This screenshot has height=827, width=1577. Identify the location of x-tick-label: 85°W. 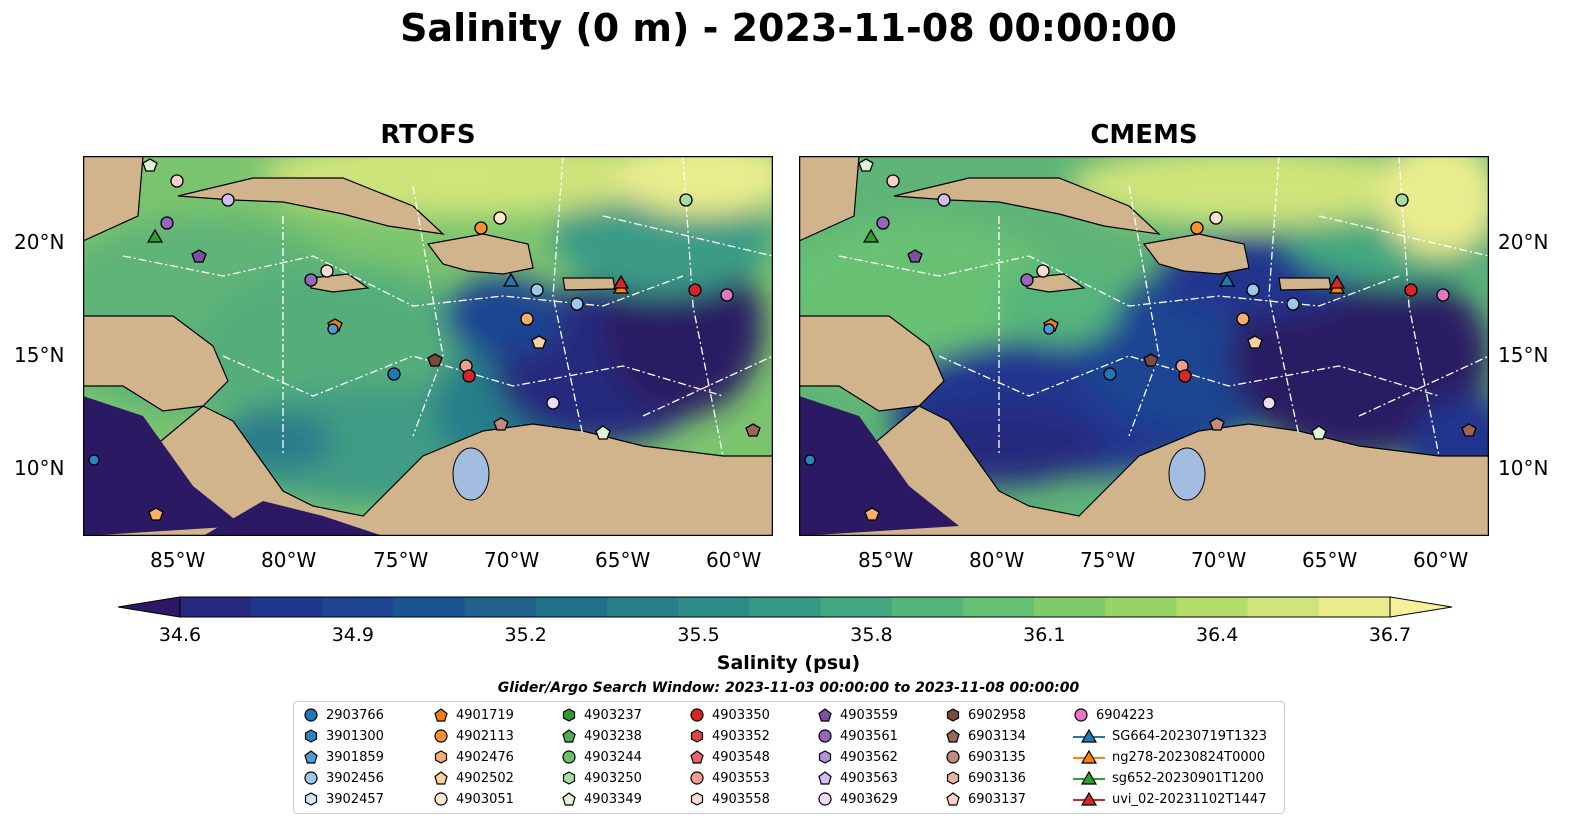
(178, 560).